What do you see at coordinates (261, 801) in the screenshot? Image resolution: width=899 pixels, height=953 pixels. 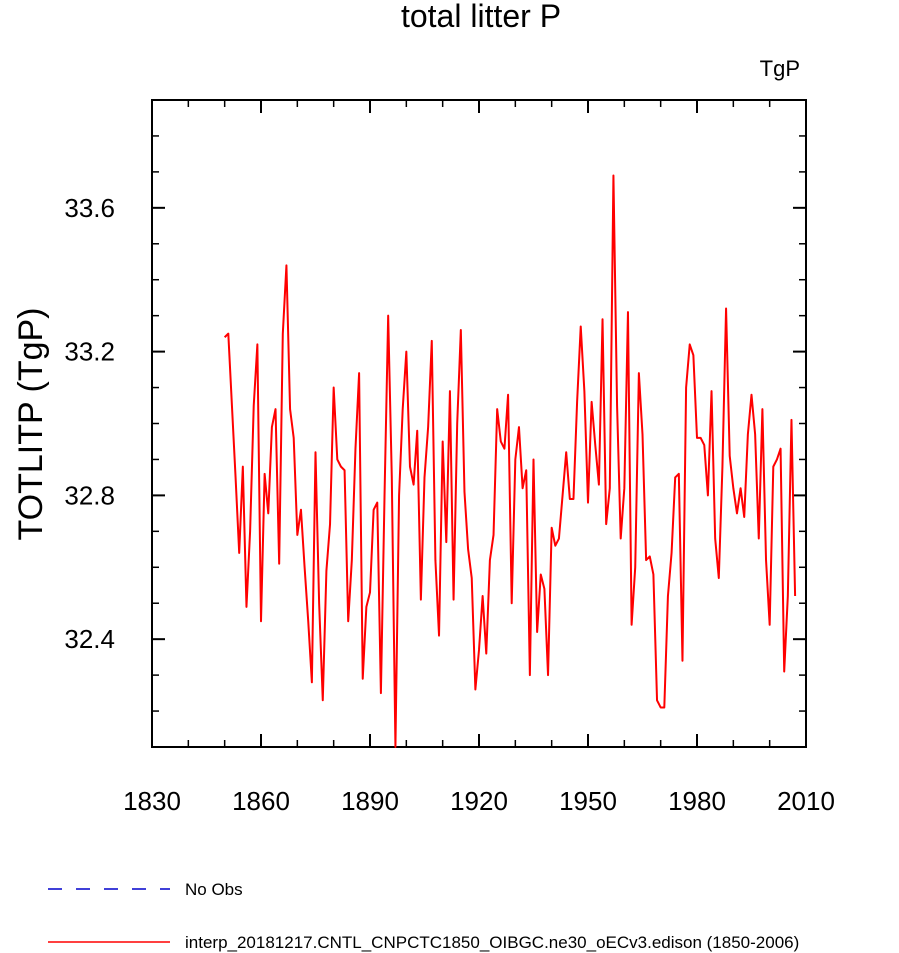 I see `x-tick-label: 1860` at bounding box center [261, 801].